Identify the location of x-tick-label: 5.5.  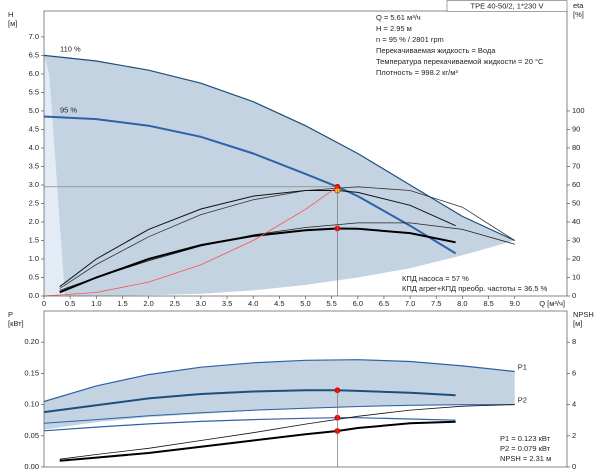
(331, 303).